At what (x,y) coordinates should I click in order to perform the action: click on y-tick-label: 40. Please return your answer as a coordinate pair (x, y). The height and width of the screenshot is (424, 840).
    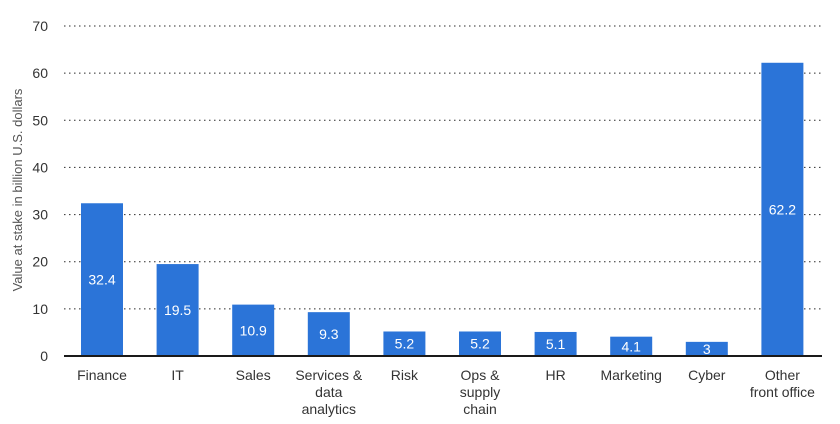
    Looking at the image, I should click on (40, 167).